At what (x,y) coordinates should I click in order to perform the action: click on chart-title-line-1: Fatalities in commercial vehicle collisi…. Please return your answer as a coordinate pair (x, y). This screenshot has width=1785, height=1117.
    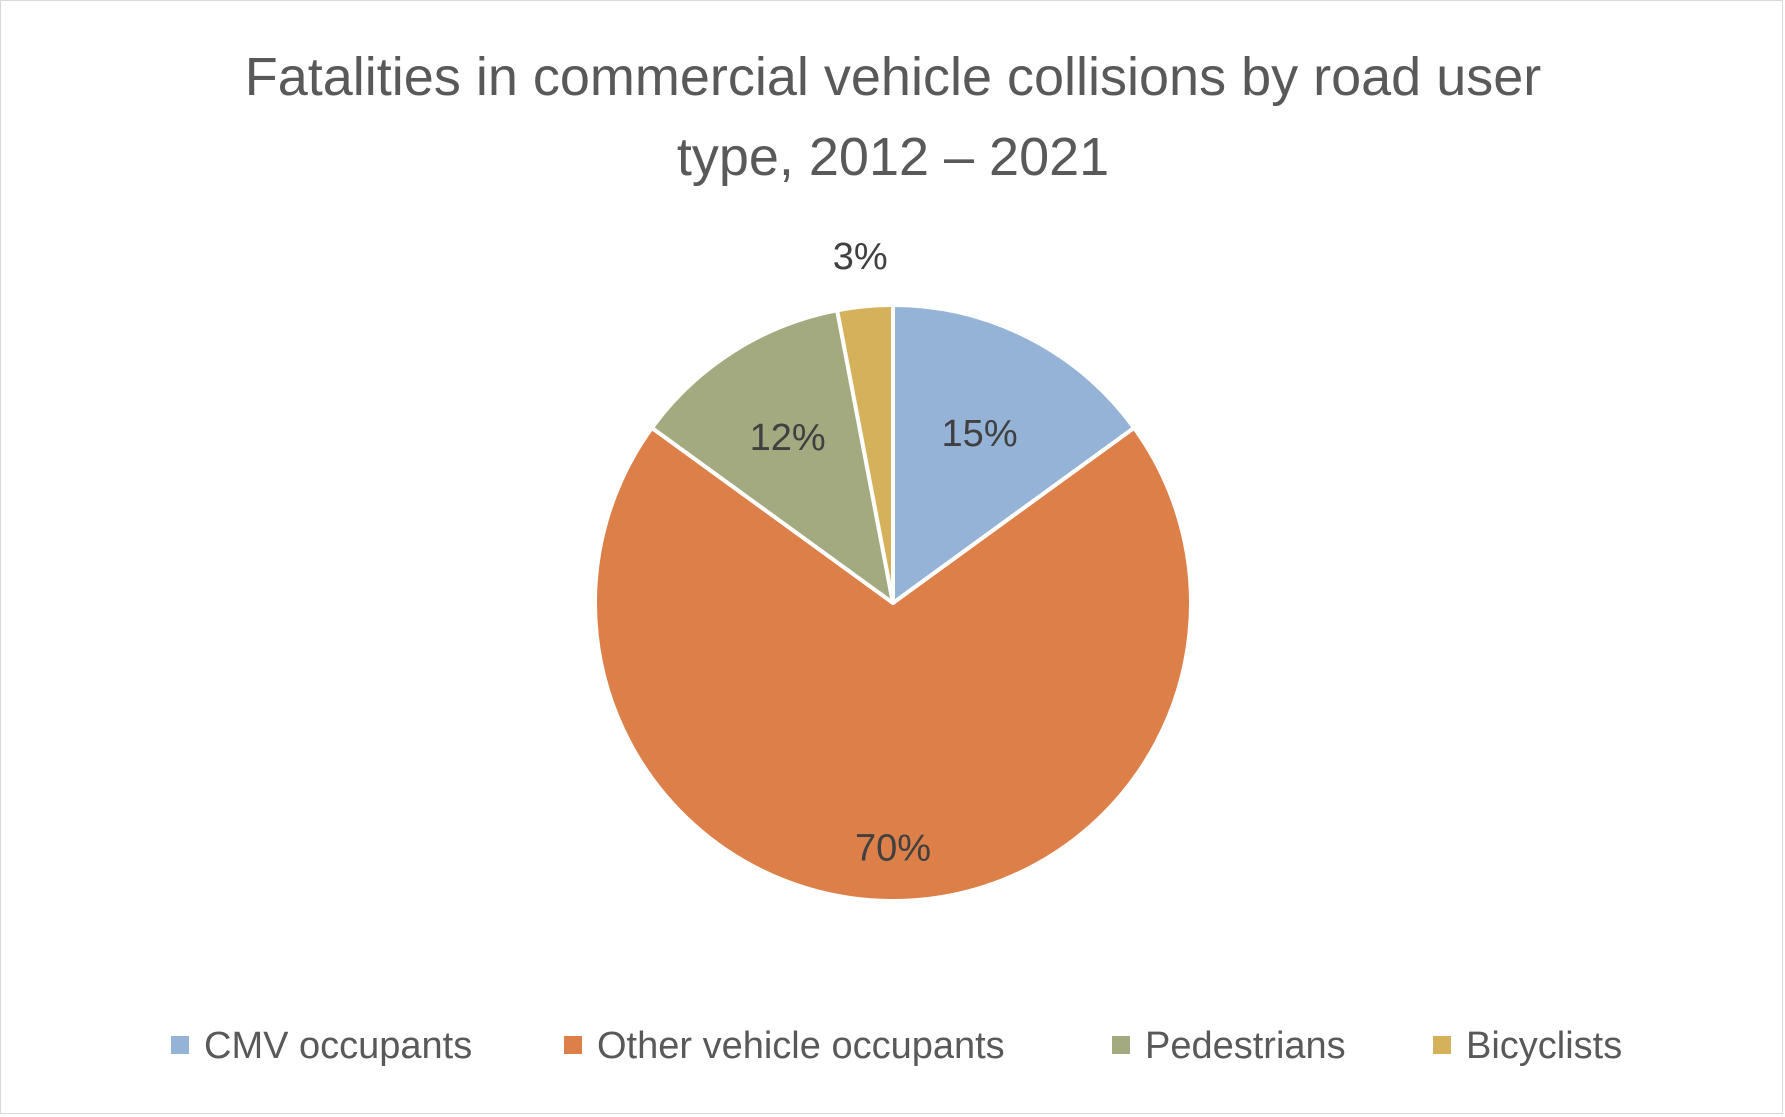
    Looking at the image, I should click on (893, 77).